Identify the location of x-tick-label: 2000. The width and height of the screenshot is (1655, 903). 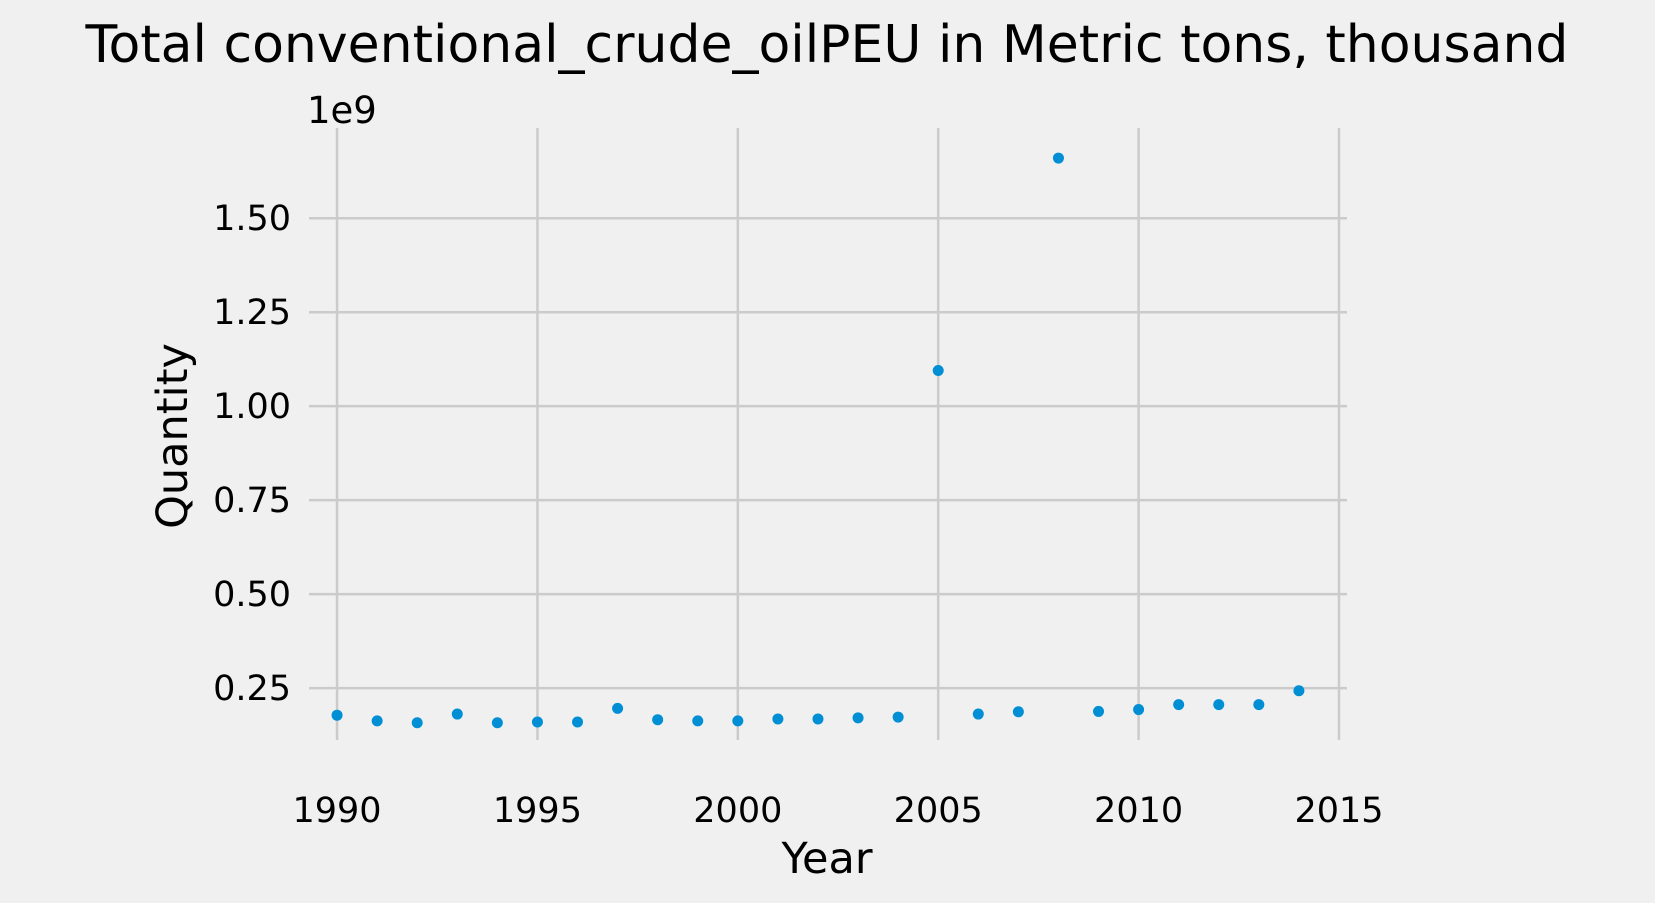
(737, 811).